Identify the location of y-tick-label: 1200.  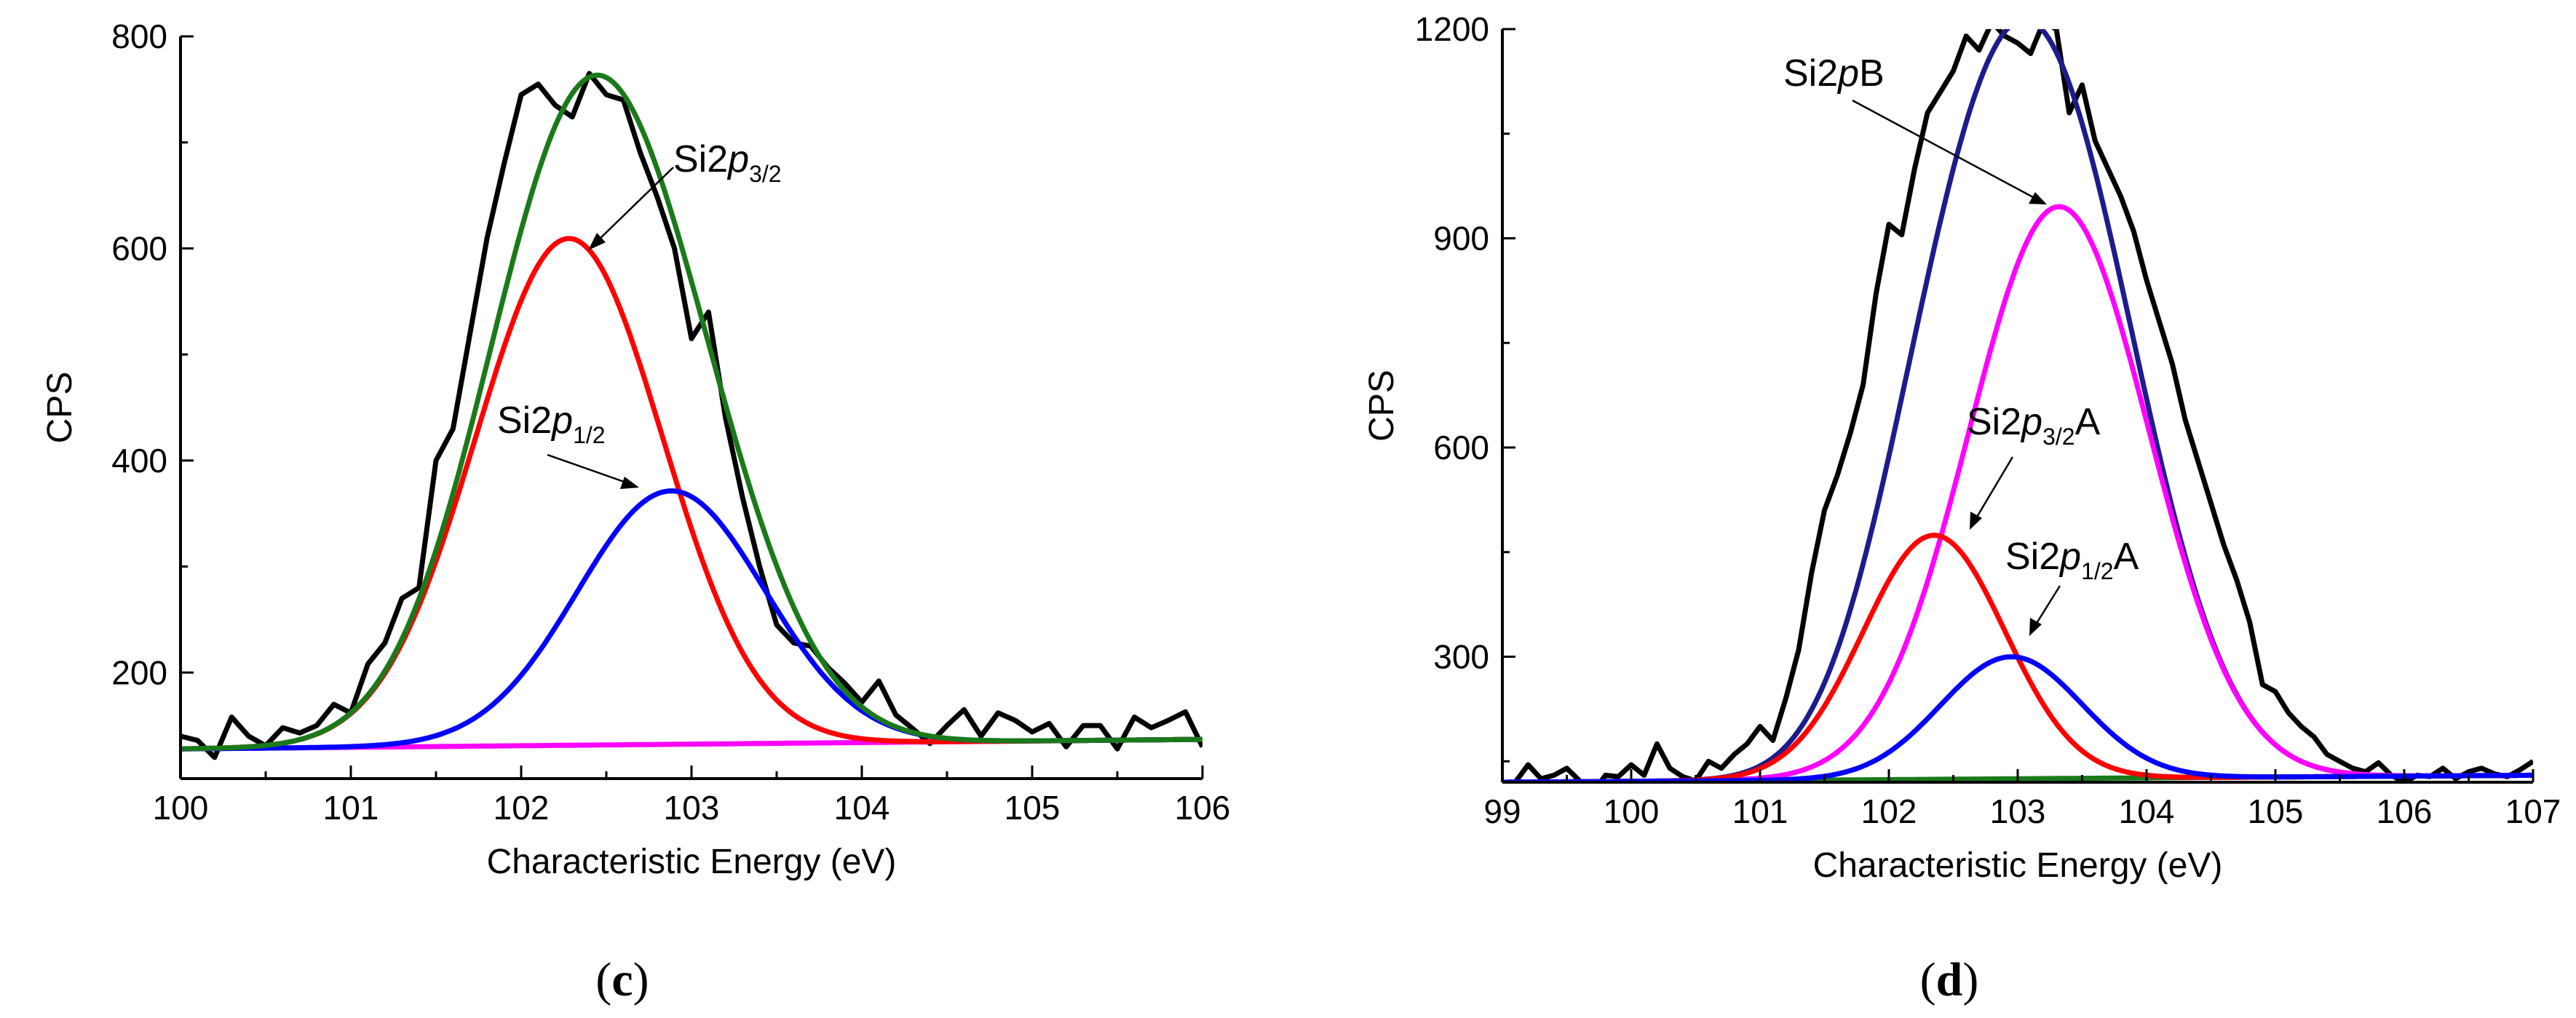
(1452, 29).